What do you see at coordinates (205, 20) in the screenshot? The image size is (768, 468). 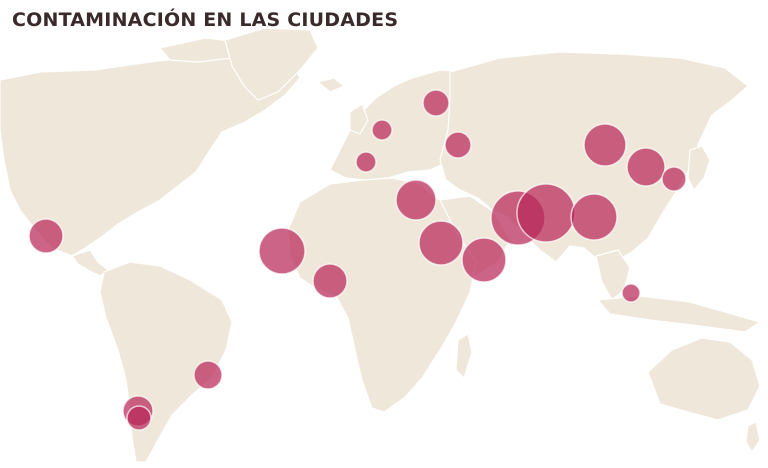 I see `map-title: CONTAMINACIÓN EN LAS CIUDADES` at bounding box center [205, 20].